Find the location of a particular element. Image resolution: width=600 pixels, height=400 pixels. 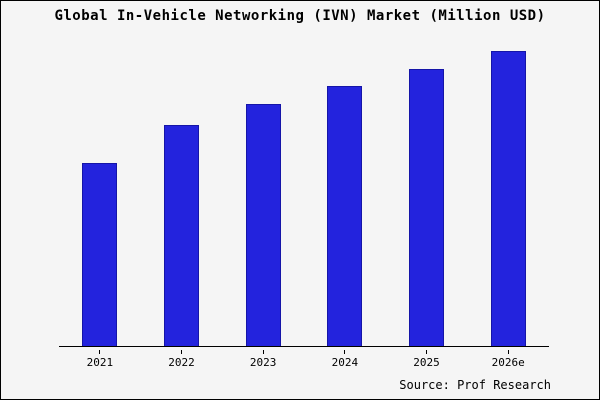

x-tick-label-2021: 2021 is located at coordinates (100, 360).